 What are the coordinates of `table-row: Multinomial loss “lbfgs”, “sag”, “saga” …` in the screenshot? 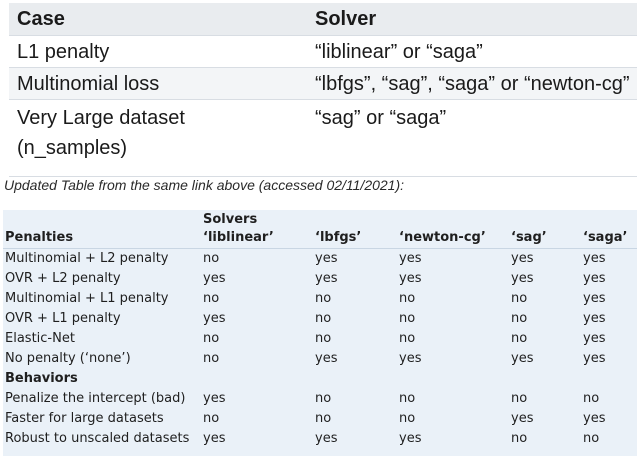 It's located at (323, 83).